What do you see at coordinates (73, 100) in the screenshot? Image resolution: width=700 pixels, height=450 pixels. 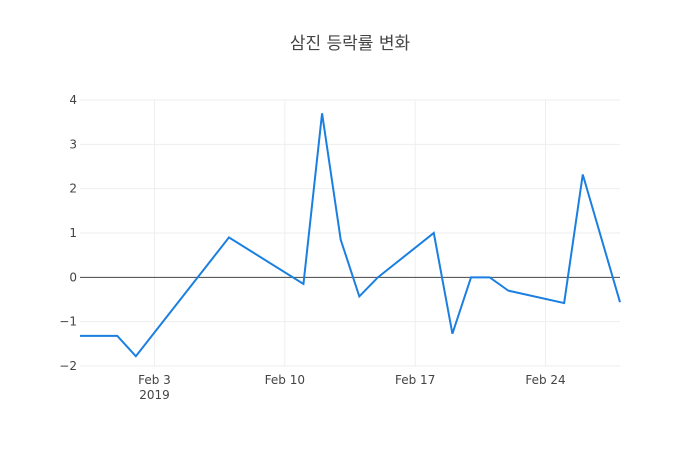 I see `y-tick-label: 4` at bounding box center [73, 100].